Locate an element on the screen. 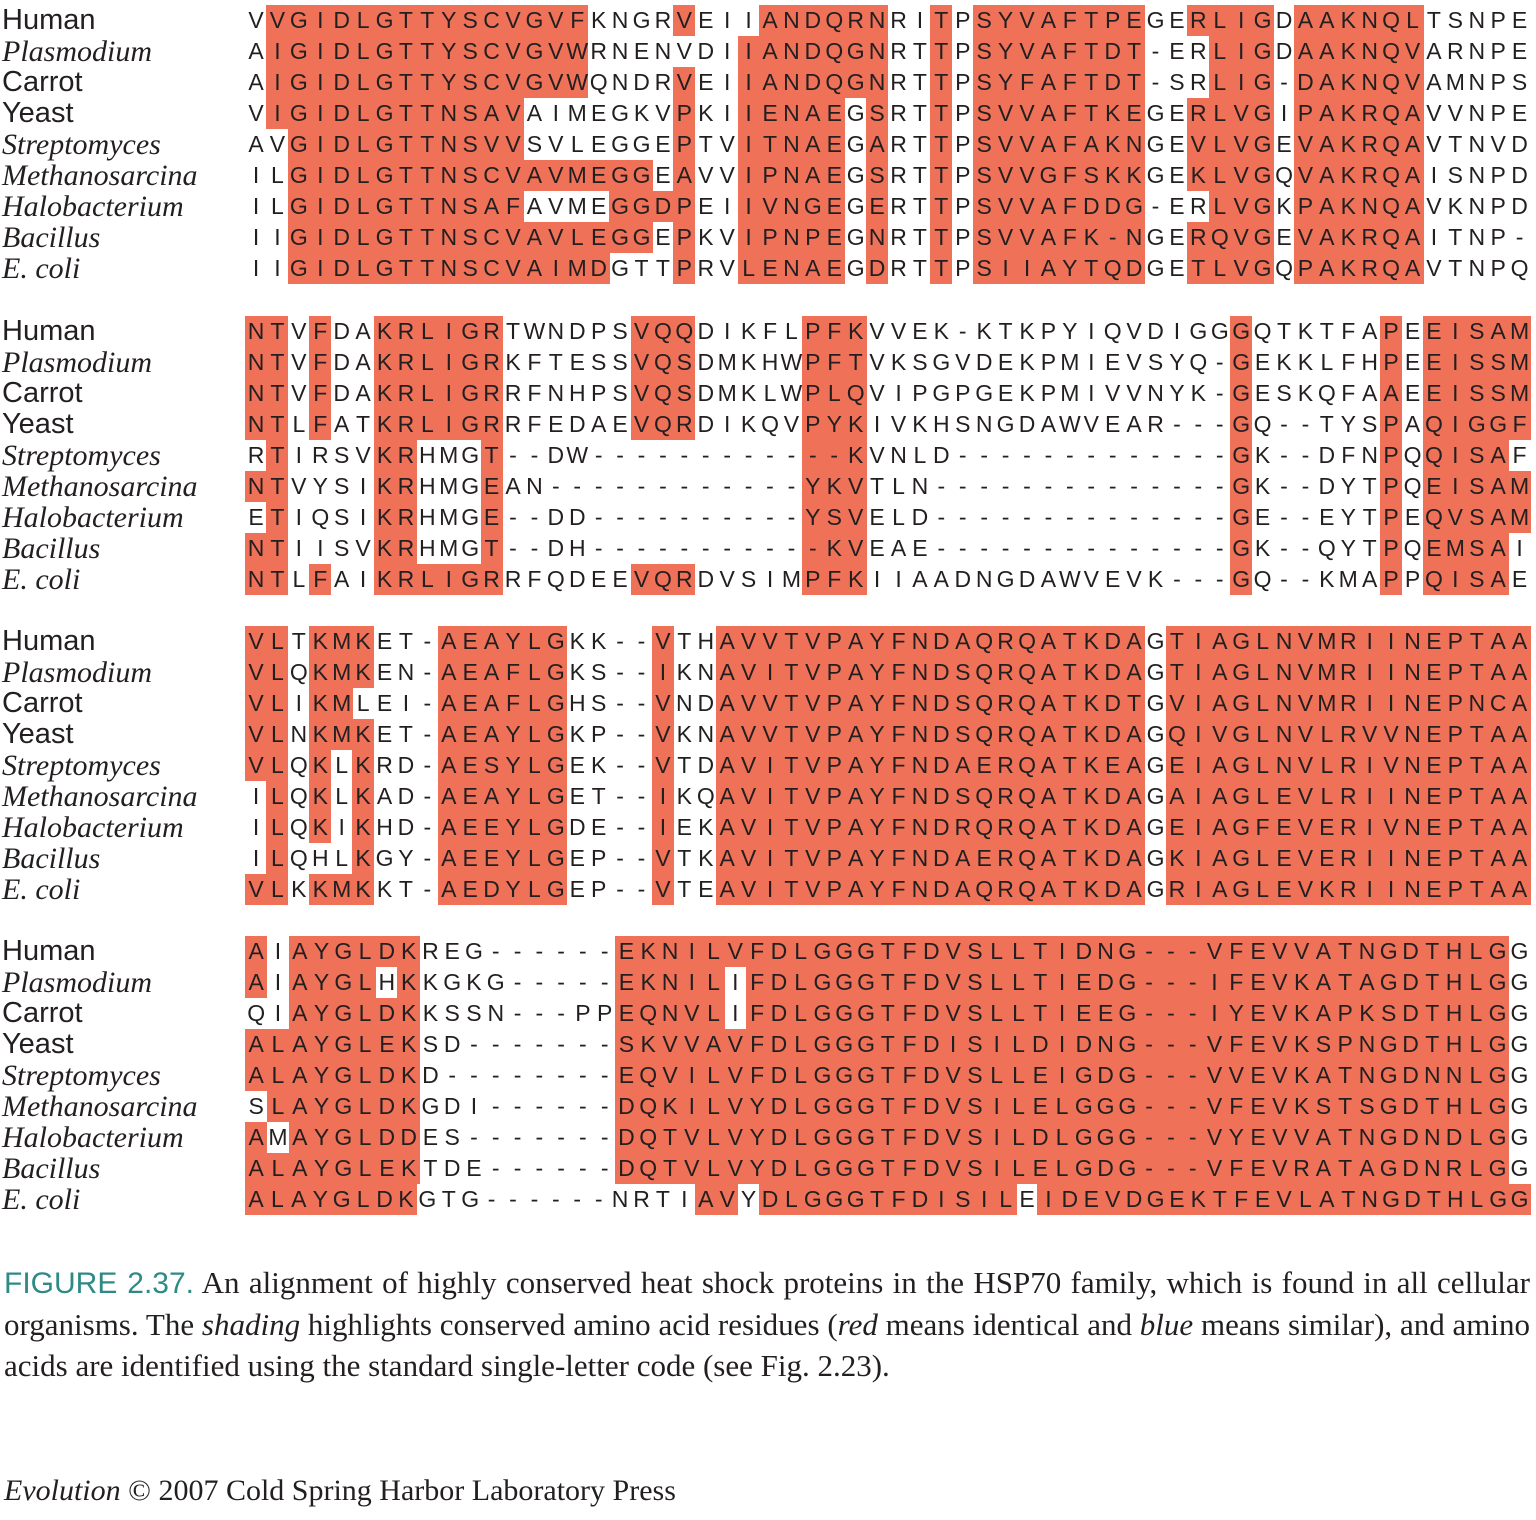 The height and width of the screenshot is (1520, 1536). residue: Q is located at coordinates (1262, 579).